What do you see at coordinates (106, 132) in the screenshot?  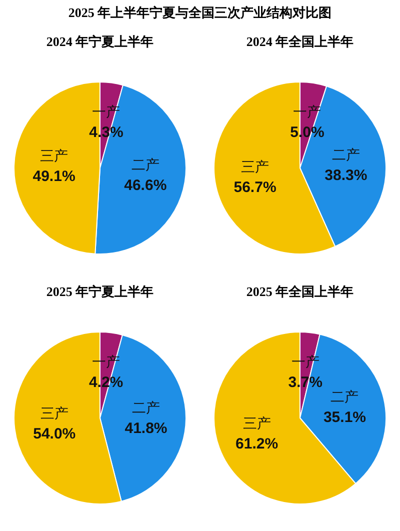 I see `data-label: 4.3%` at bounding box center [106, 132].